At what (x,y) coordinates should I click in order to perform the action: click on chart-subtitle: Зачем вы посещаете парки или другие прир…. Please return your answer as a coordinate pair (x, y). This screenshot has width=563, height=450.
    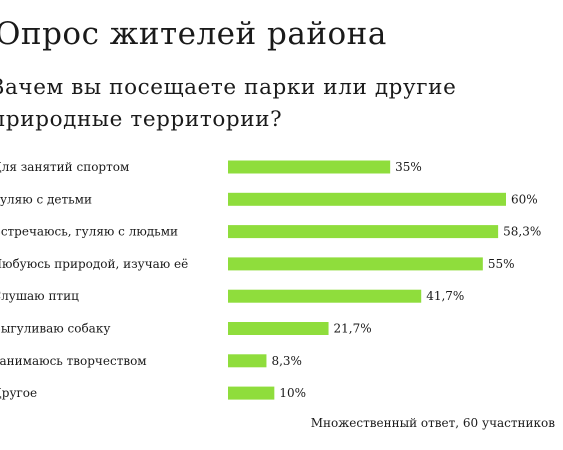
    Looking at the image, I should click on (228, 103).